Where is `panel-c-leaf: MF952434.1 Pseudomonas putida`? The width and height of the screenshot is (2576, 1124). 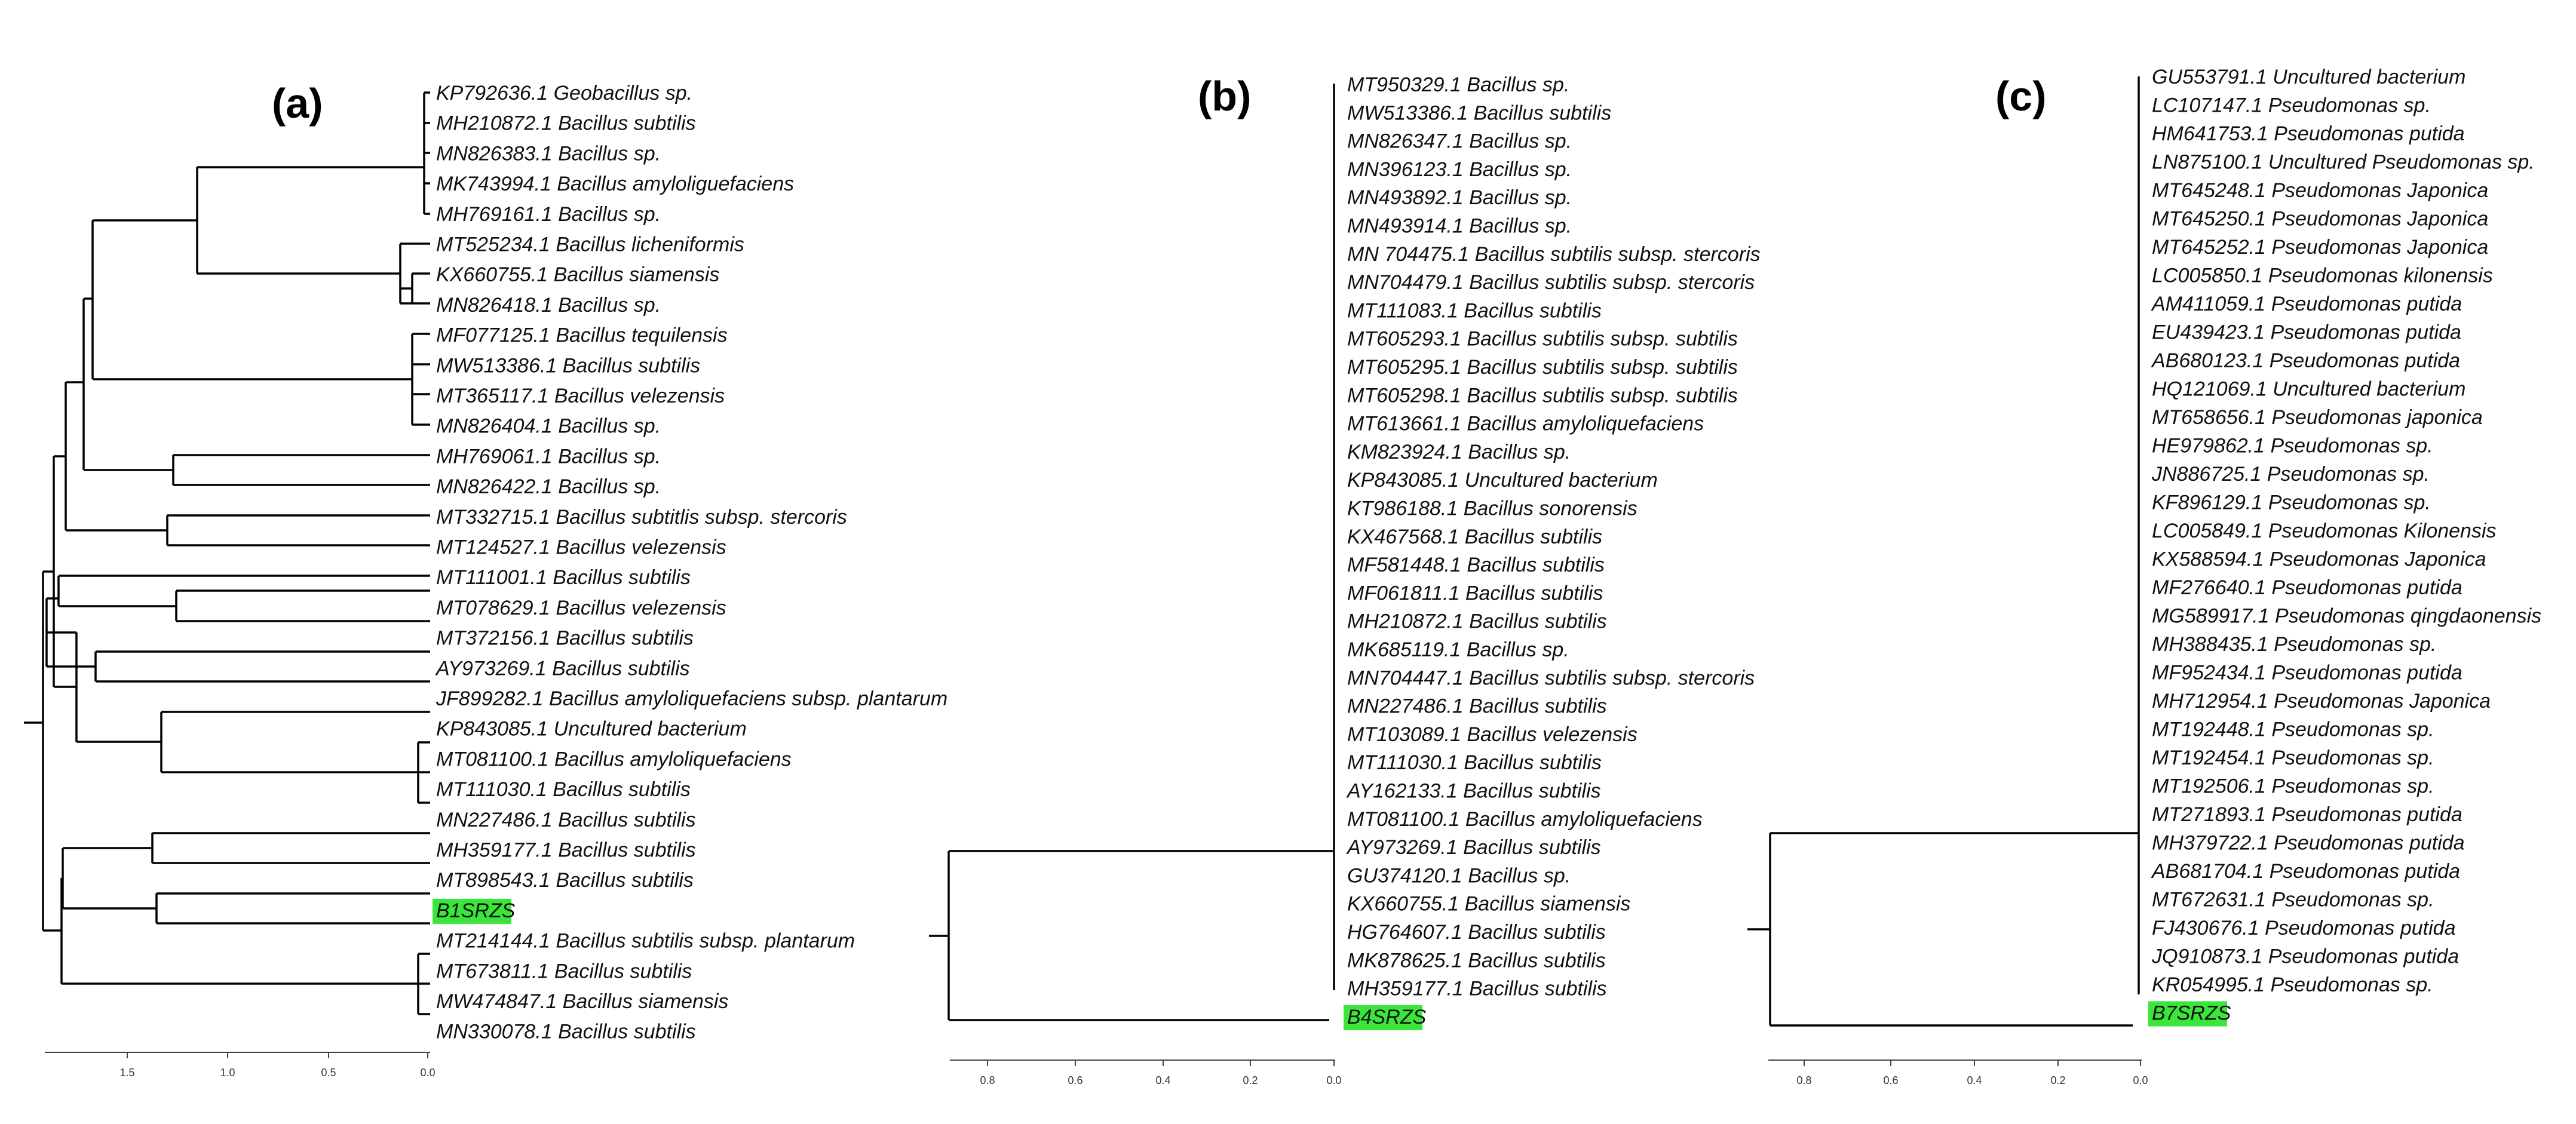
panel-c-leaf: MF952434.1 Pseudomonas putida is located at coordinates (2307, 673).